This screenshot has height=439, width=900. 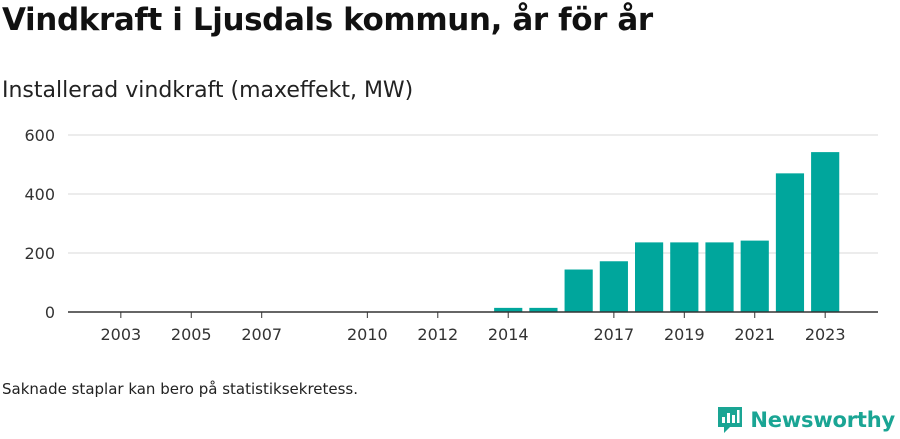 What do you see at coordinates (719, 277) in the screenshot?
I see `bar-2020` at bounding box center [719, 277].